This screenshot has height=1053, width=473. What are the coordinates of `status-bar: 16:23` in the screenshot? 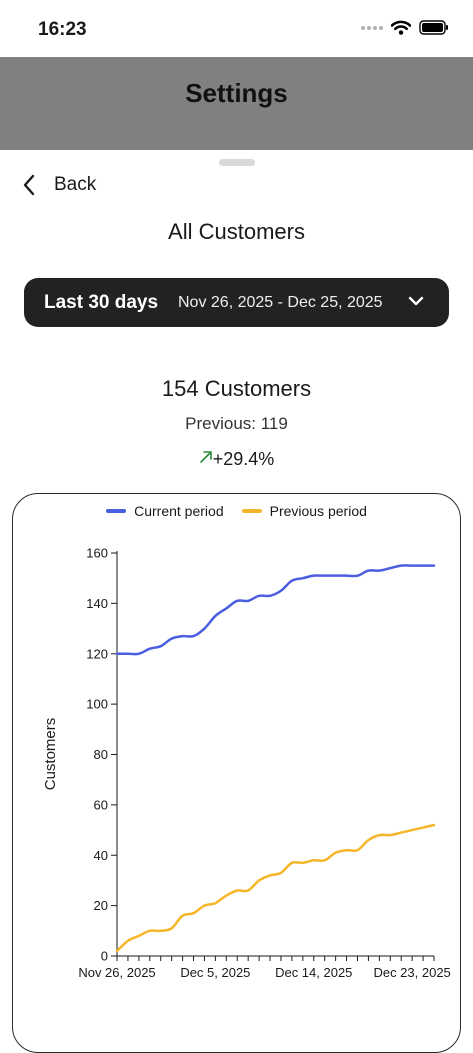 It's located at (236, 28).